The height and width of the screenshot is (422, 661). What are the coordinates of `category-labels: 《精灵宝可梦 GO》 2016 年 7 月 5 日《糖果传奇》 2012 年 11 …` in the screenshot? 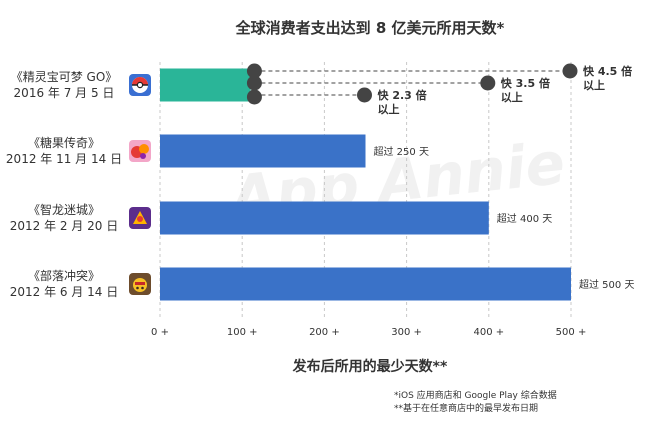 It's located at (64, 184).